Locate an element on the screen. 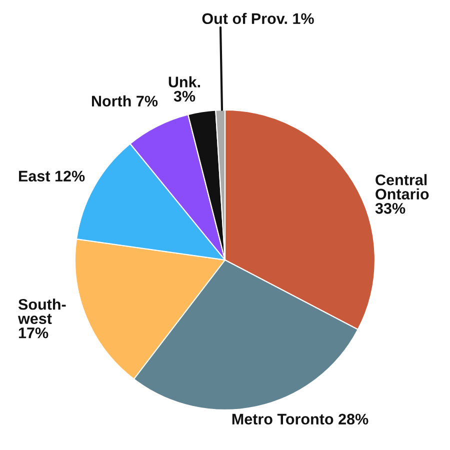 This screenshot has width=450, height=450. data-label: 3% is located at coordinates (185, 96).